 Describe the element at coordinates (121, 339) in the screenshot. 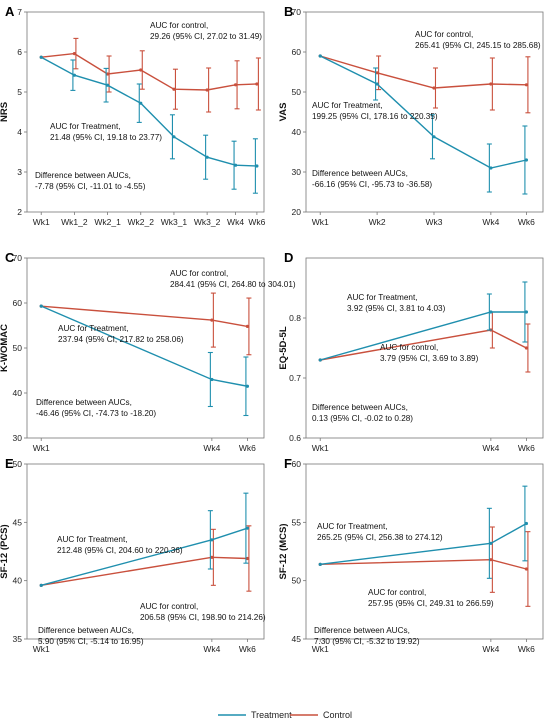

I see `annotation-text: 237.94 (95% CI, 217.82 to 258.06)` at that location.